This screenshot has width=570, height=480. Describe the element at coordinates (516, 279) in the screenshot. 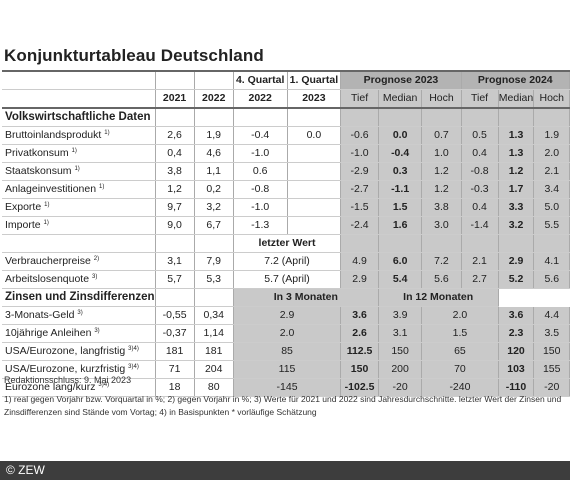

I see `table-cell: 5.2` at that location.